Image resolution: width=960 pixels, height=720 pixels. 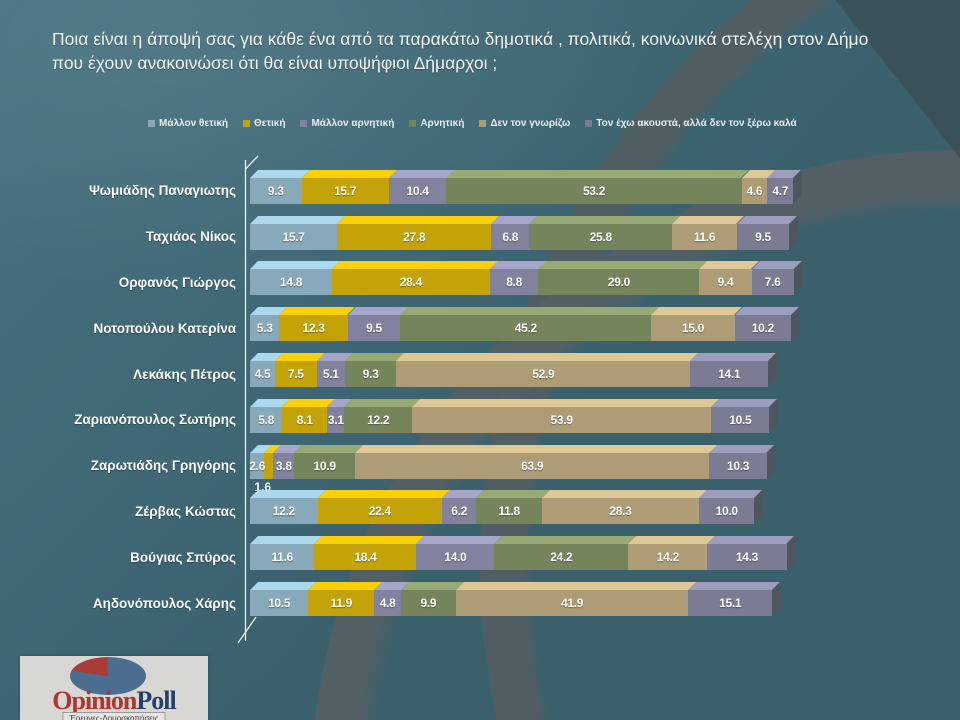 I want to click on chart-row: Ψωμιάδης Παναγιωτης 9.3 15.7 10.4 53.2 4.6 4.7, so click(x=480, y=191).